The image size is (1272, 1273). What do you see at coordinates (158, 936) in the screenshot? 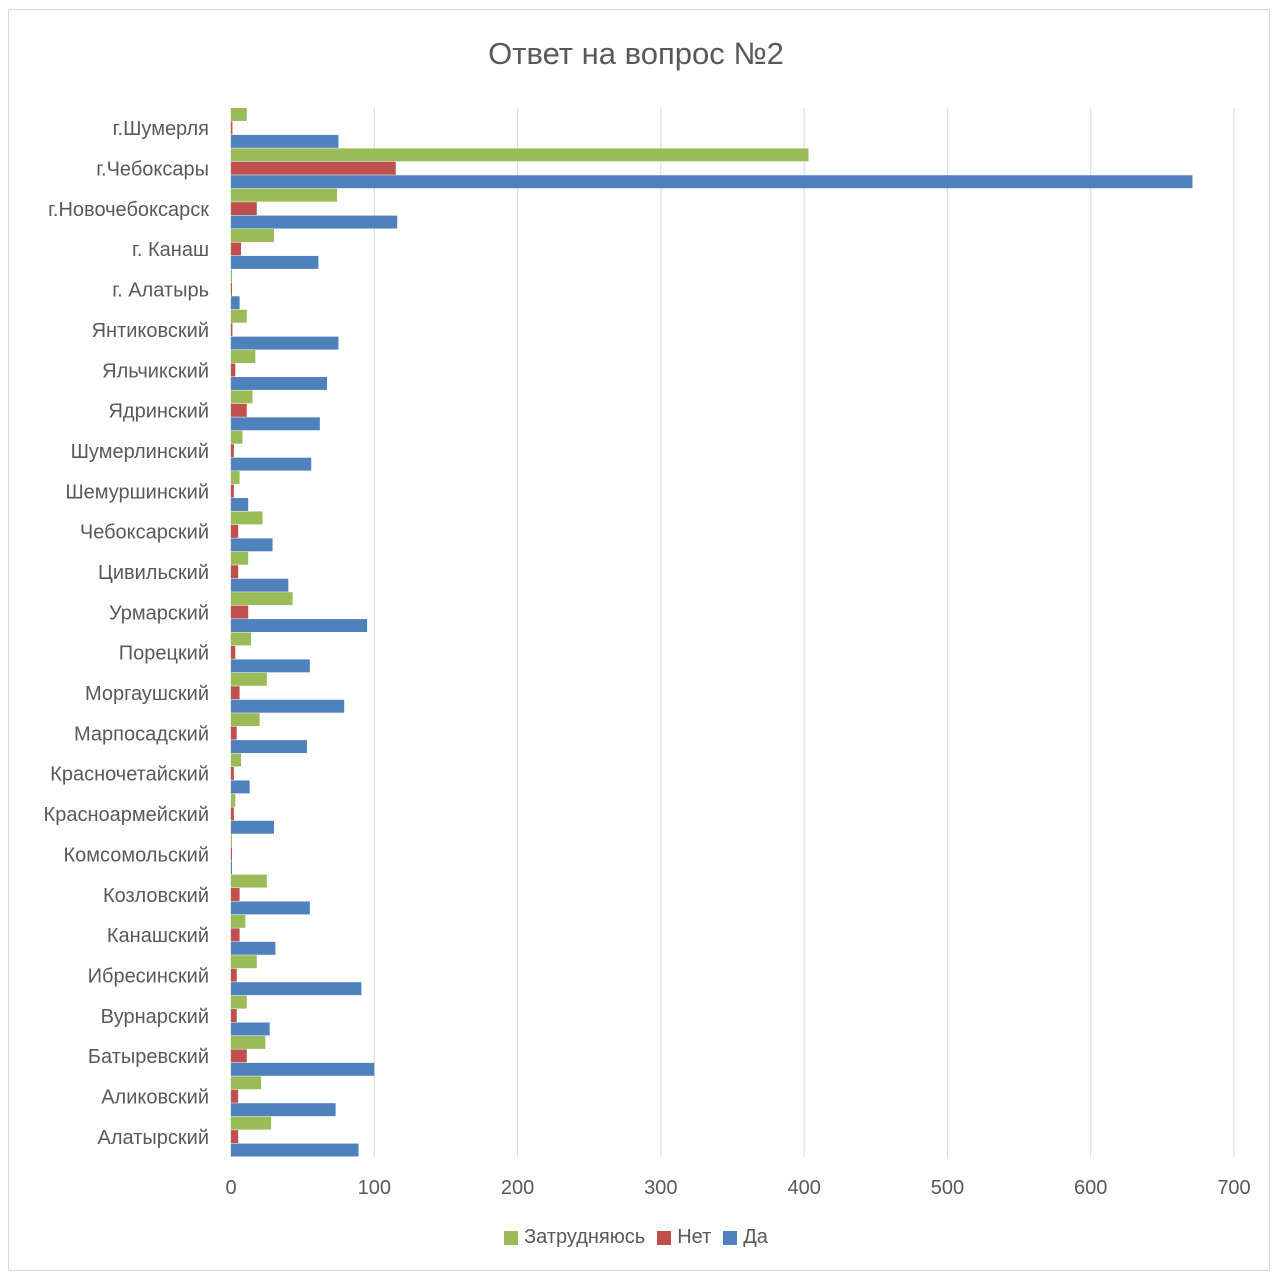
I see `category-label: Канашский` at bounding box center [158, 936].